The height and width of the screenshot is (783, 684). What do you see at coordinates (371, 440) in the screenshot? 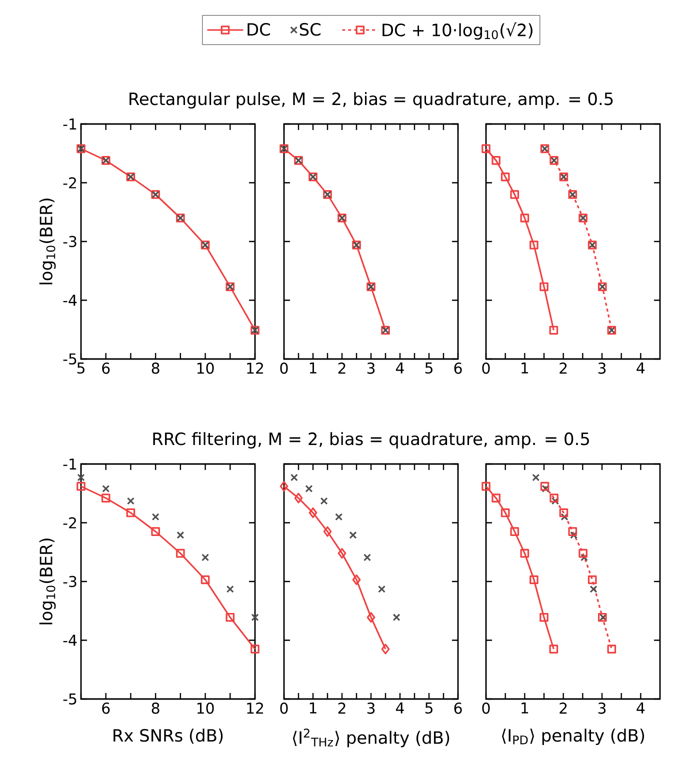
I see `chart-title: RRC filtering, M = 2, bias = quadrature, amp. = 0.5` at bounding box center [371, 440].